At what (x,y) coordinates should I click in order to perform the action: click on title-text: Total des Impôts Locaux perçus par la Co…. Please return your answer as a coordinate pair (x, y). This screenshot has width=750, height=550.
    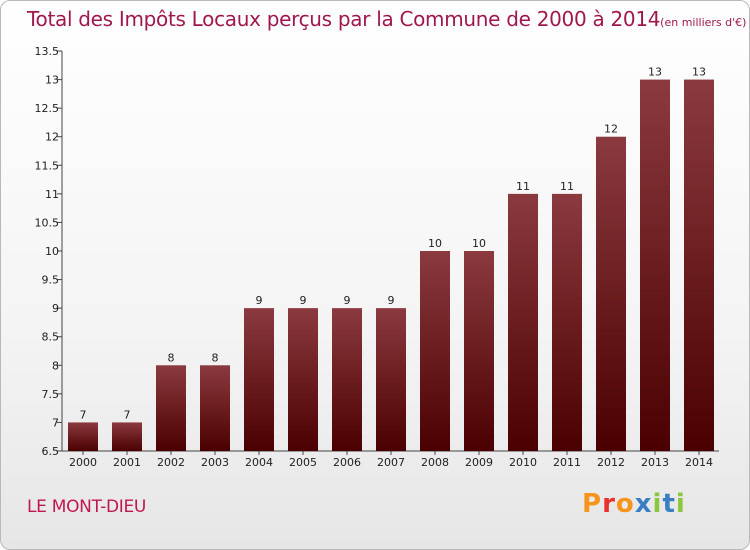
    Looking at the image, I should click on (344, 19).